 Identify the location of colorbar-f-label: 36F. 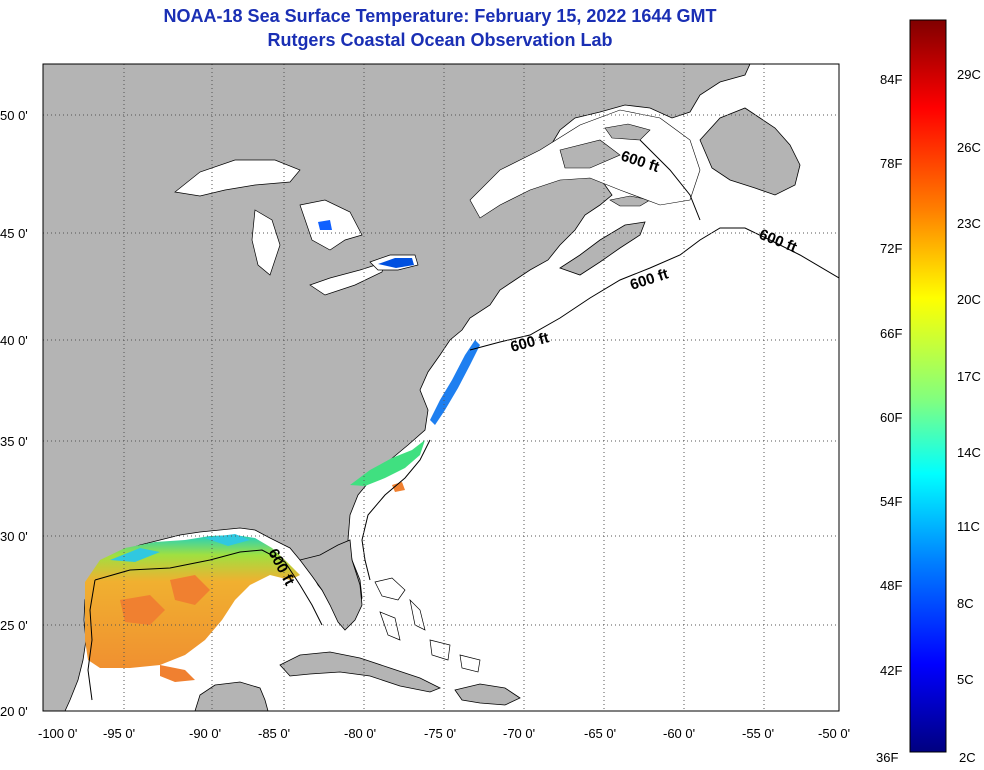
(887, 757).